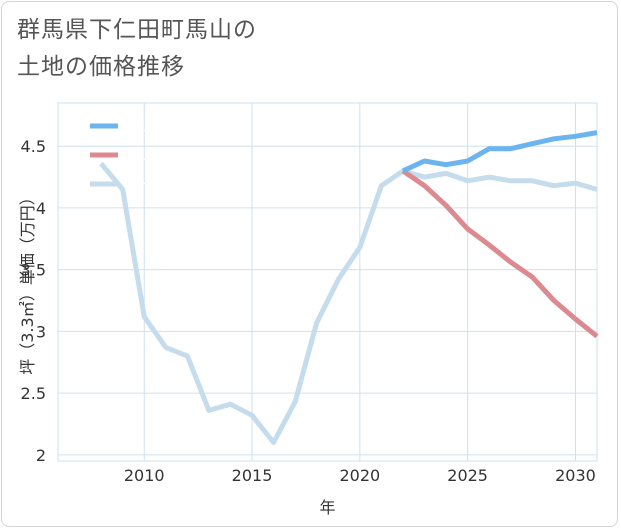 Image resolution: width=621 pixels, height=530 pixels. I want to click on y-tick-label: 4.5, so click(33, 146).